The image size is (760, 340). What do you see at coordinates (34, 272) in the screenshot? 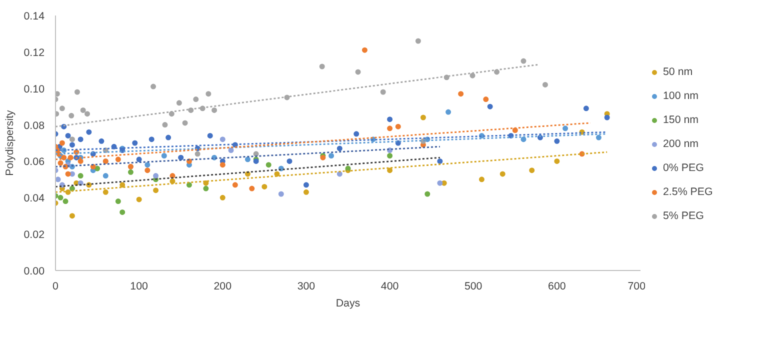
I see `y-tick-label: 0.00` at bounding box center [34, 272].